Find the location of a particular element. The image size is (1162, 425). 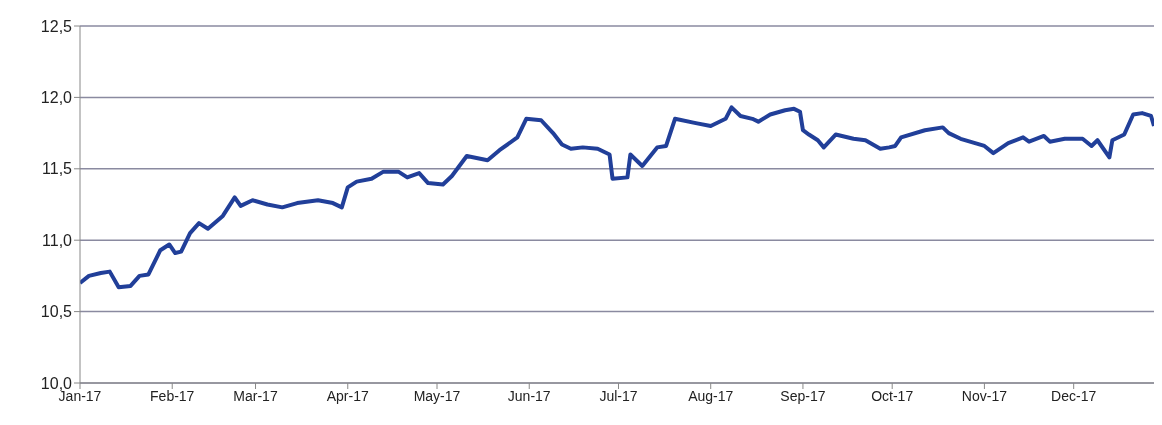

y-tick-label: 11,5 is located at coordinates (57, 169).